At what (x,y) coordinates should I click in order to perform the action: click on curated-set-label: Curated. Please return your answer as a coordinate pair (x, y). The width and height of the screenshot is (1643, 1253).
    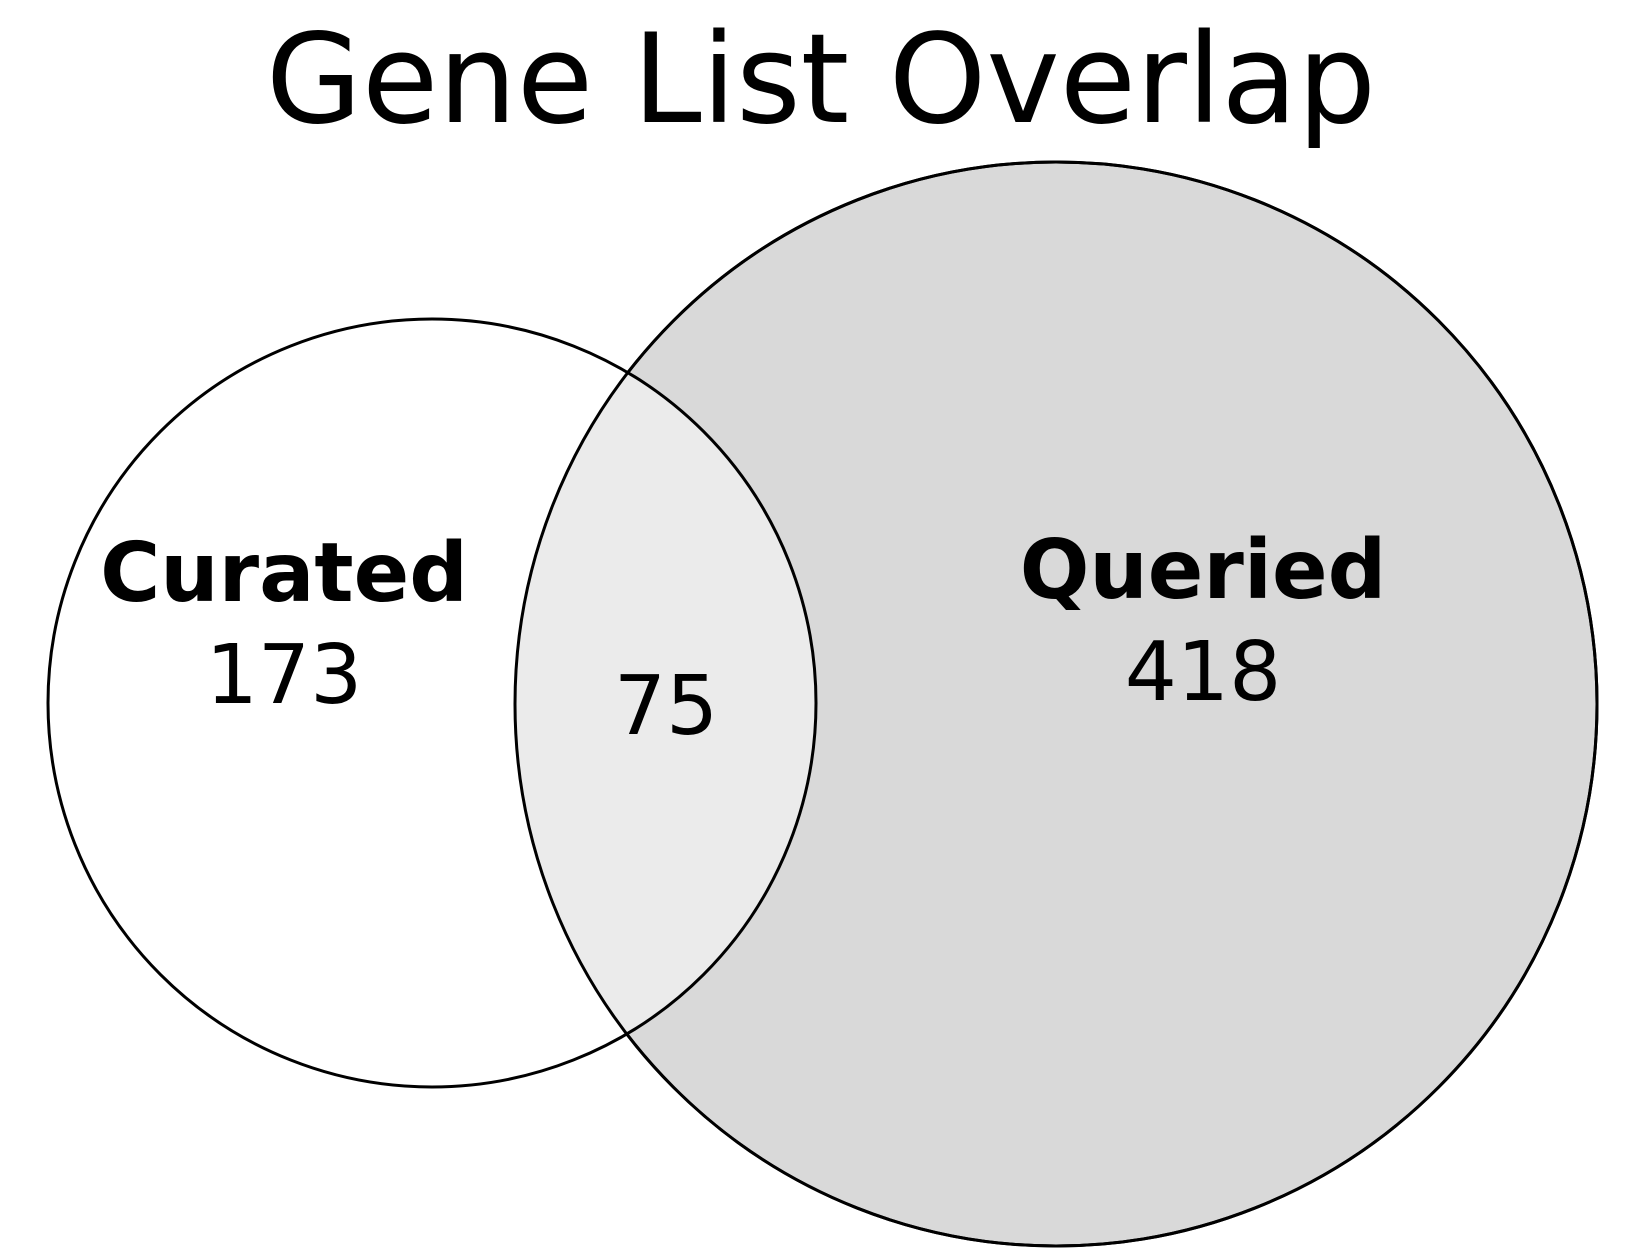
    Looking at the image, I should click on (284, 573).